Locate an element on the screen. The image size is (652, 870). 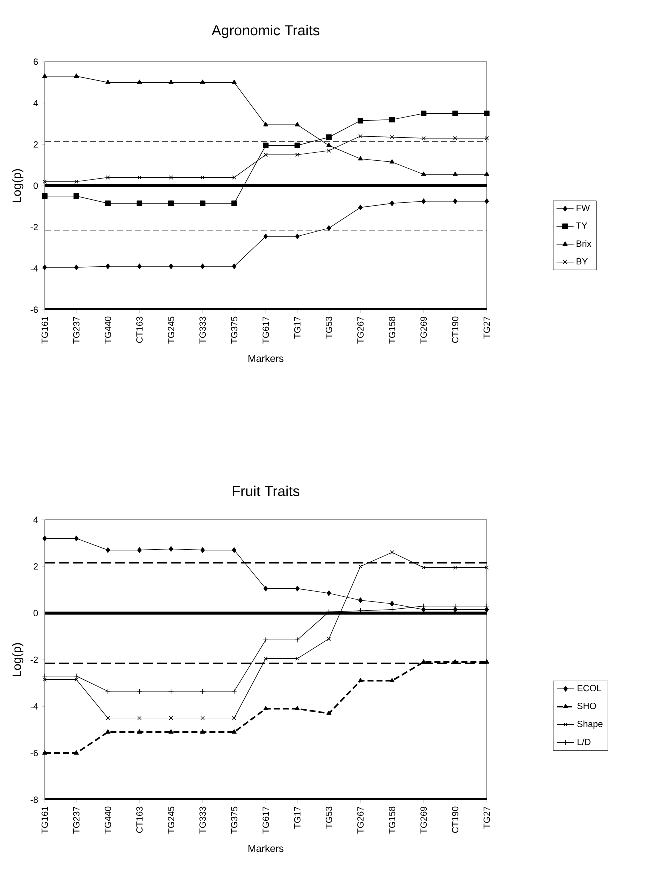
legend-label: L/D is located at coordinates (584, 742).